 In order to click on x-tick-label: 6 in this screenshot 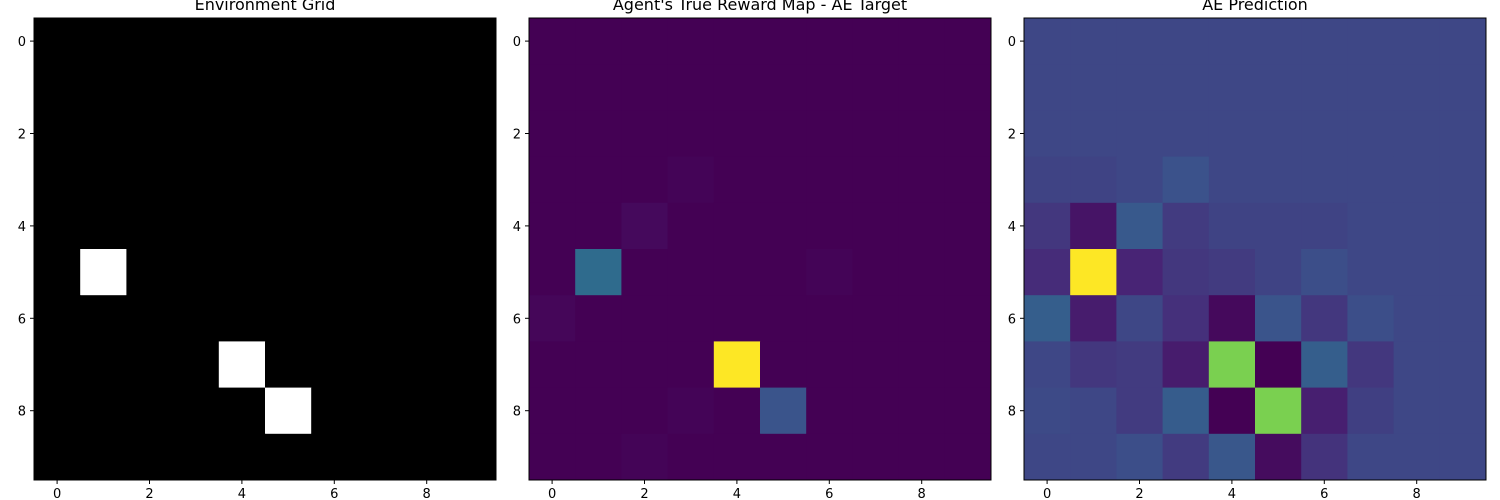, I will do `click(334, 493)`.